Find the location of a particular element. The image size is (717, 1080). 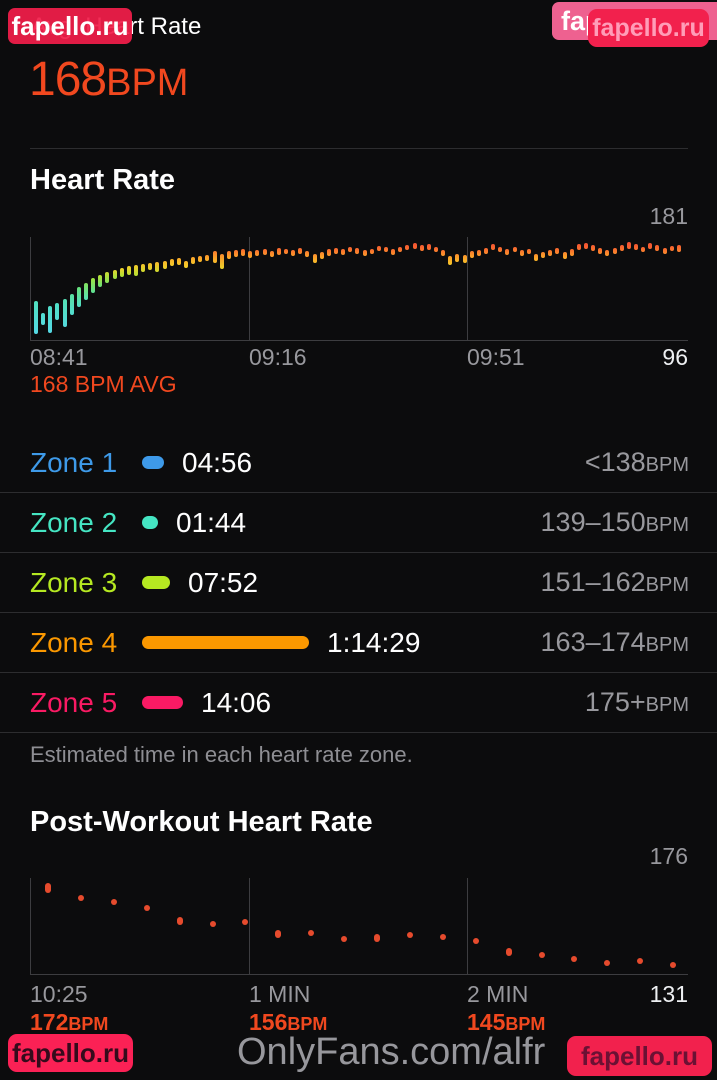

zone-name: Zone 2 is located at coordinates (74, 522).